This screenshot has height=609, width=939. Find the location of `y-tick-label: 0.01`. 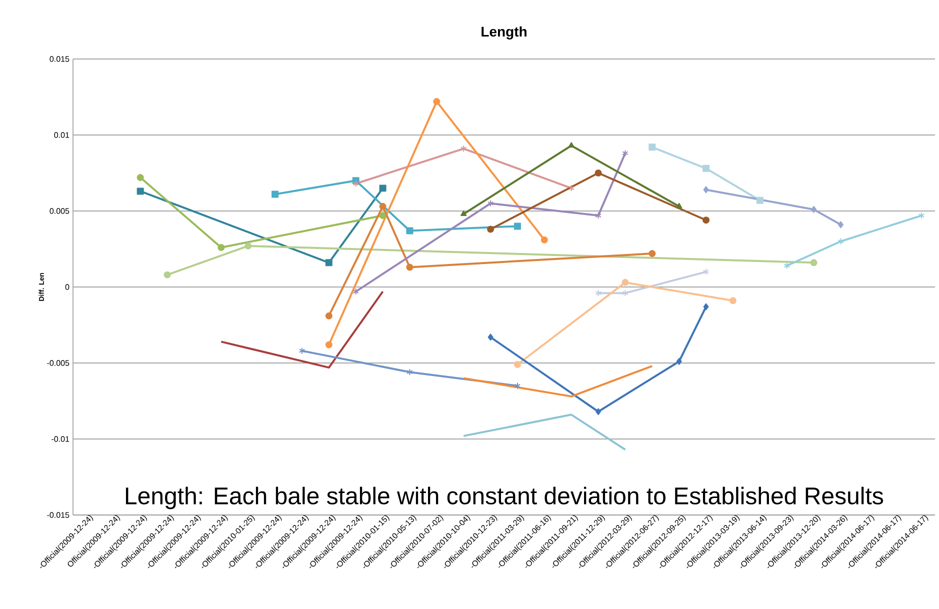

y-tick-label: 0.01 is located at coordinates (62, 135).